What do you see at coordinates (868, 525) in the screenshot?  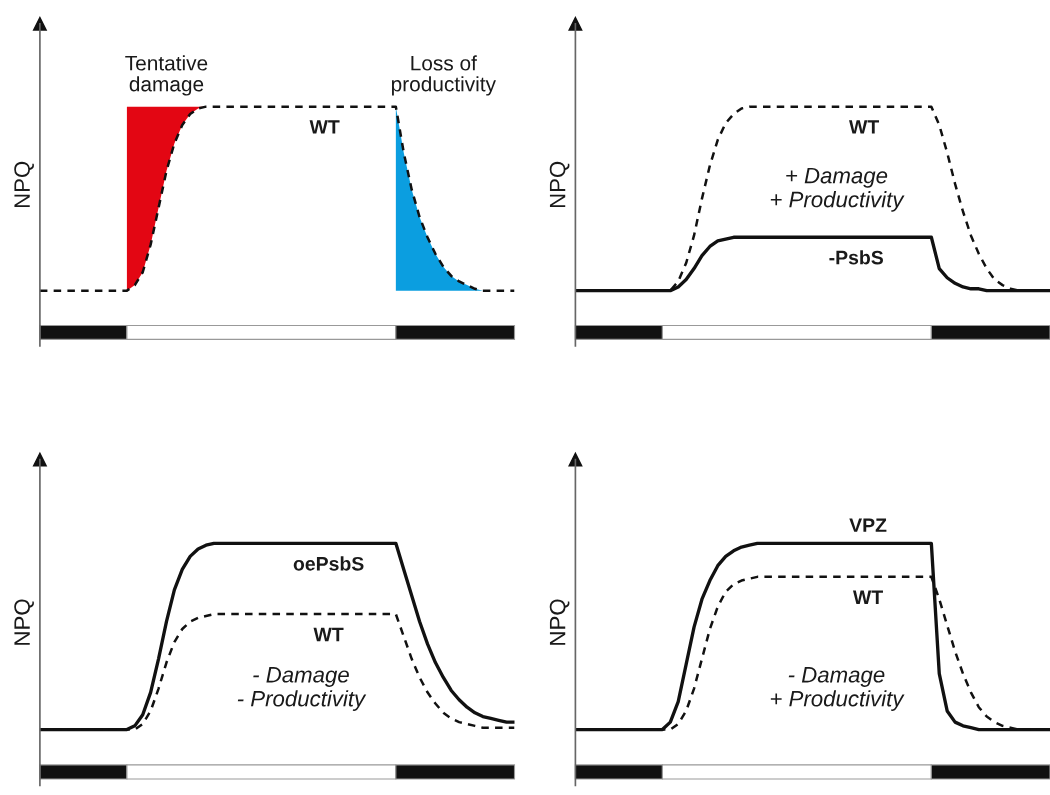 I see `series-label: VPZ` at bounding box center [868, 525].